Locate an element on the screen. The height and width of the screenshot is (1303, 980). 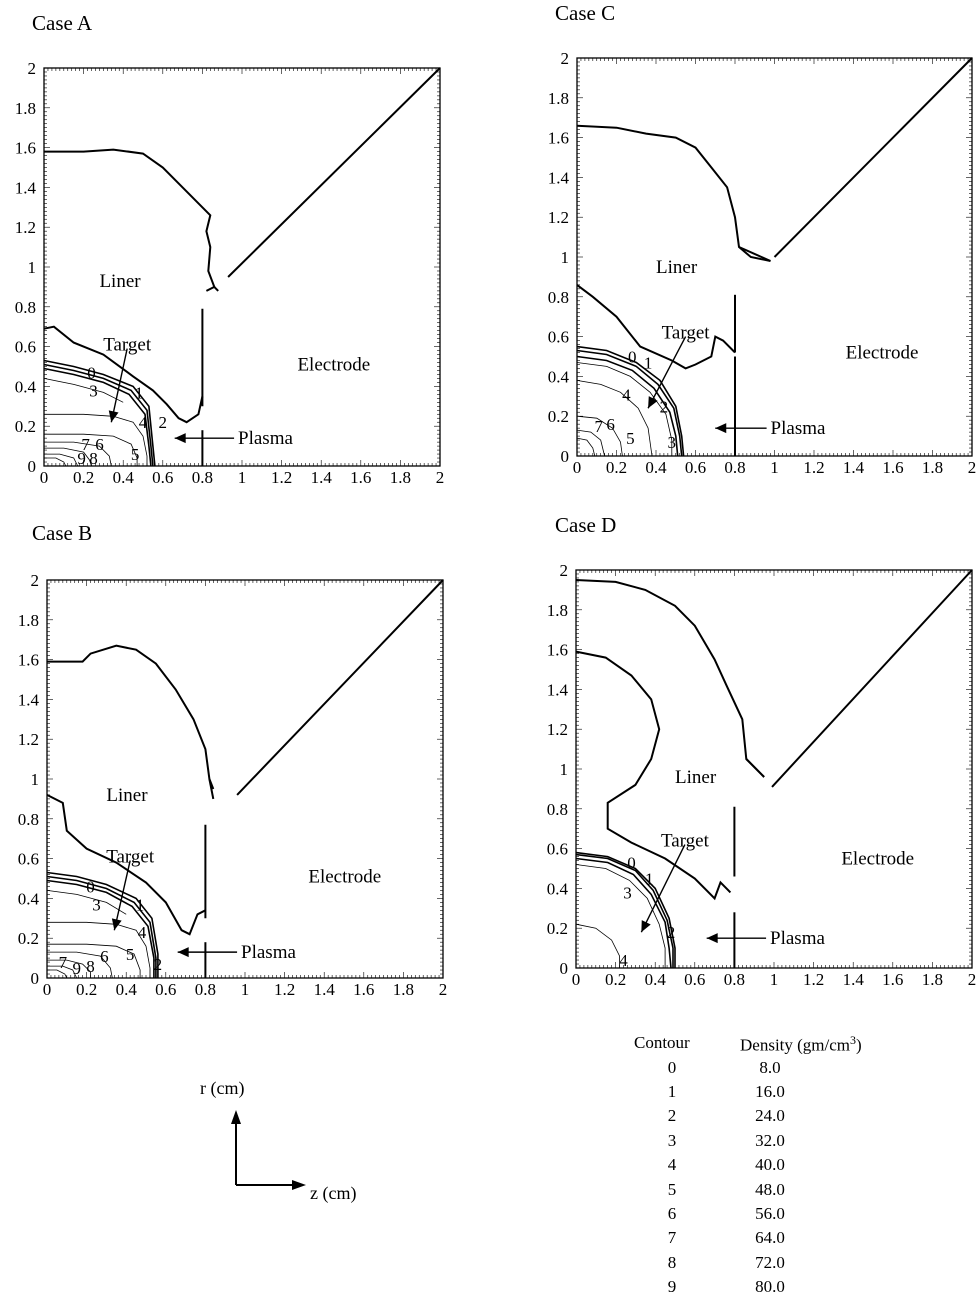
legend-density-value: 32.0 is located at coordinates (770, 1140).